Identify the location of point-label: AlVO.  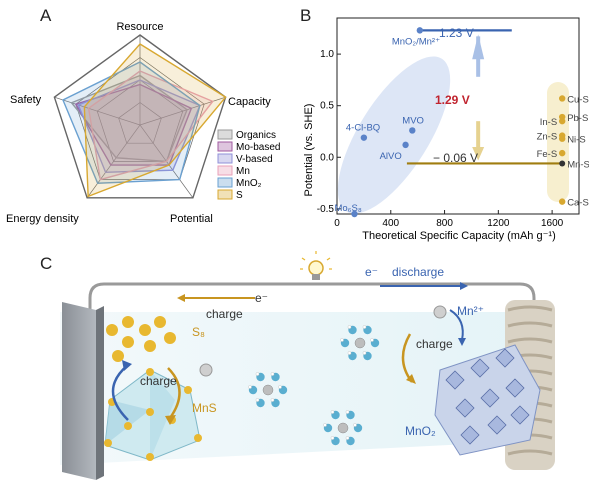
(391, 156).